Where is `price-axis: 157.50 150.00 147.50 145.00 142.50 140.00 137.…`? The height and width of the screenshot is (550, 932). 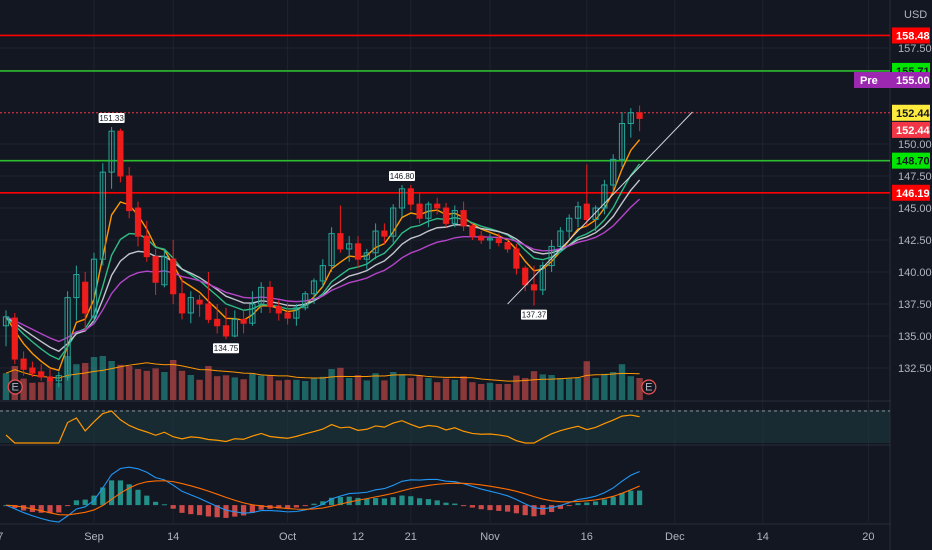 price-axis: 157.50 150.00 147.50 145.00 142.50 140.00 137.… is located at coordinates (911, 275).